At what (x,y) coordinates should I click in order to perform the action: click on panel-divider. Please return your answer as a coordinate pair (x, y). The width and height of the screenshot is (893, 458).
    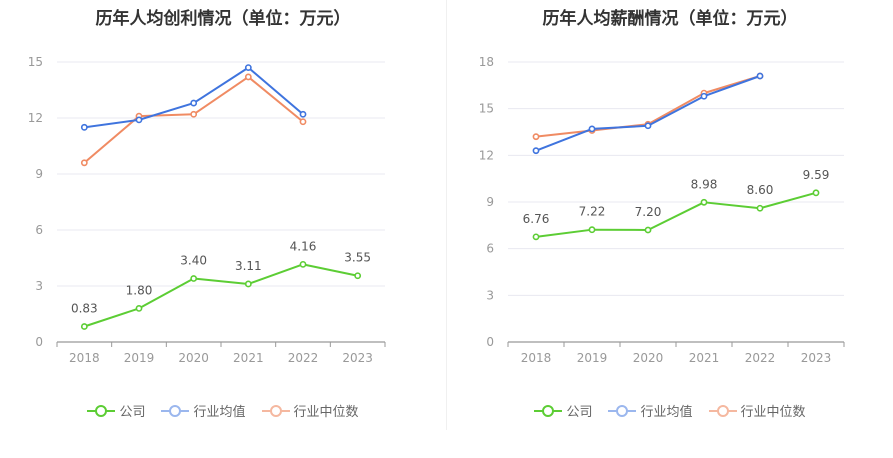
    Looking at the image, I should click on (446, 215).